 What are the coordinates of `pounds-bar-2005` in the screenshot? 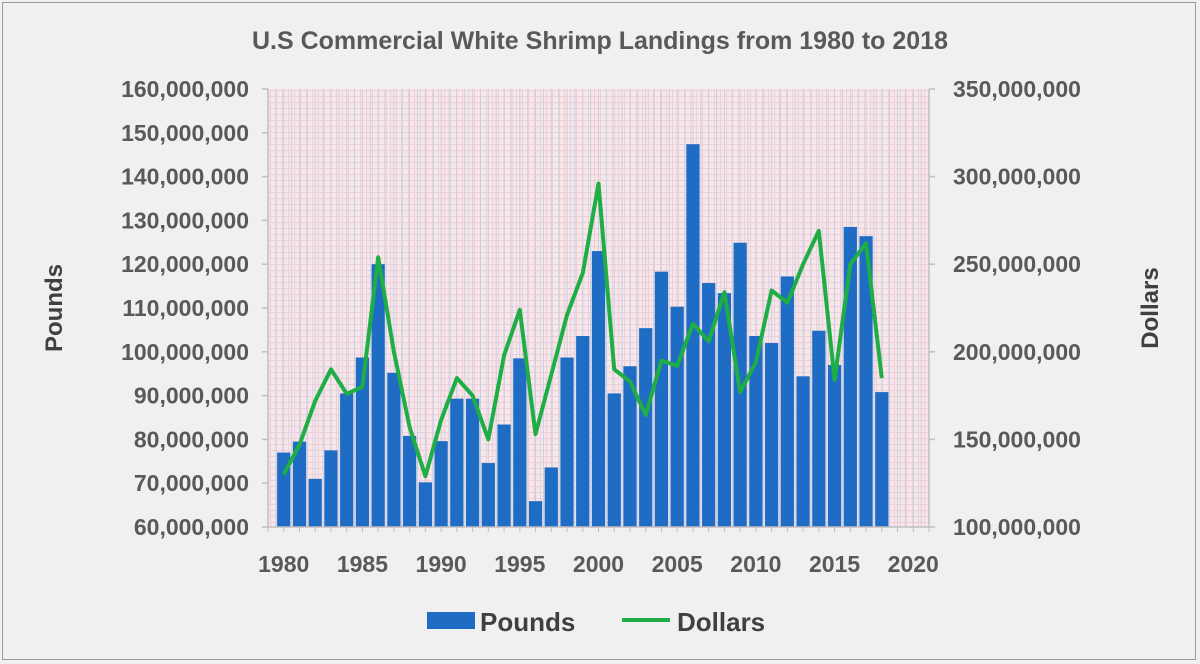 It's located at (677, 416).